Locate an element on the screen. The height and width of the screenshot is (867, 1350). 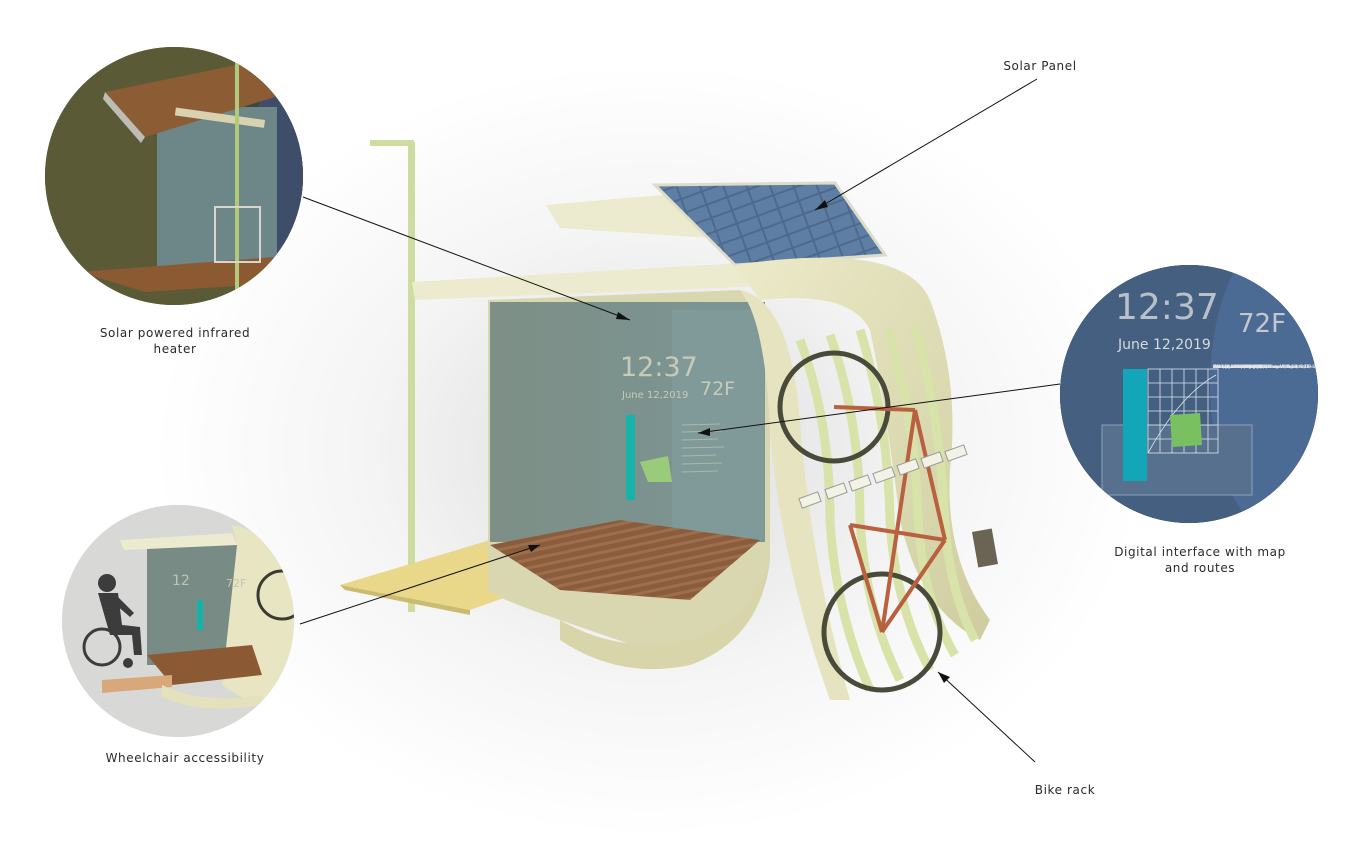
solar-panel-label: Solar Panel is located at coordinates (1040, 66).